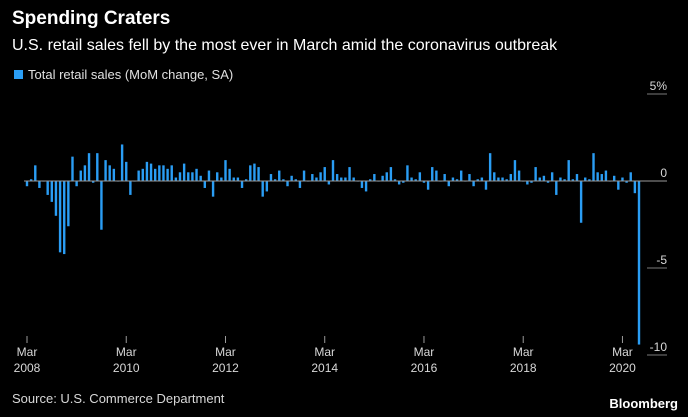 The width and height of the screenshot is (688, 417). What do you see at coordinates (91, 18) in the screenshot?
I see `chart-title: Spending Craters` at bounding box center [91, 18].